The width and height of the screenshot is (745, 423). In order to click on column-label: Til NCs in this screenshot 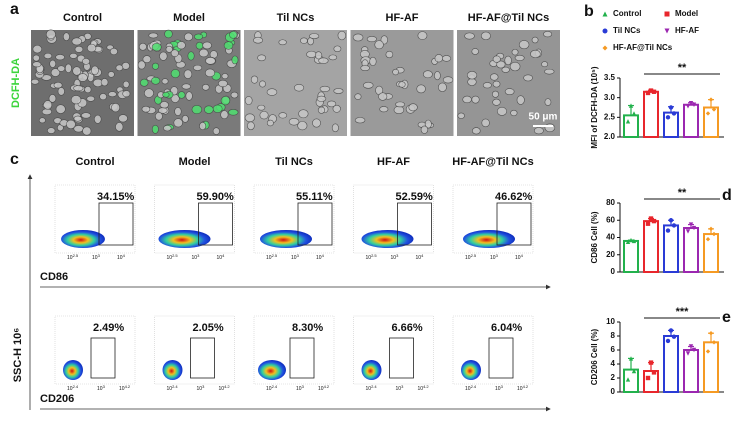, I will do `click(296, 18)`.